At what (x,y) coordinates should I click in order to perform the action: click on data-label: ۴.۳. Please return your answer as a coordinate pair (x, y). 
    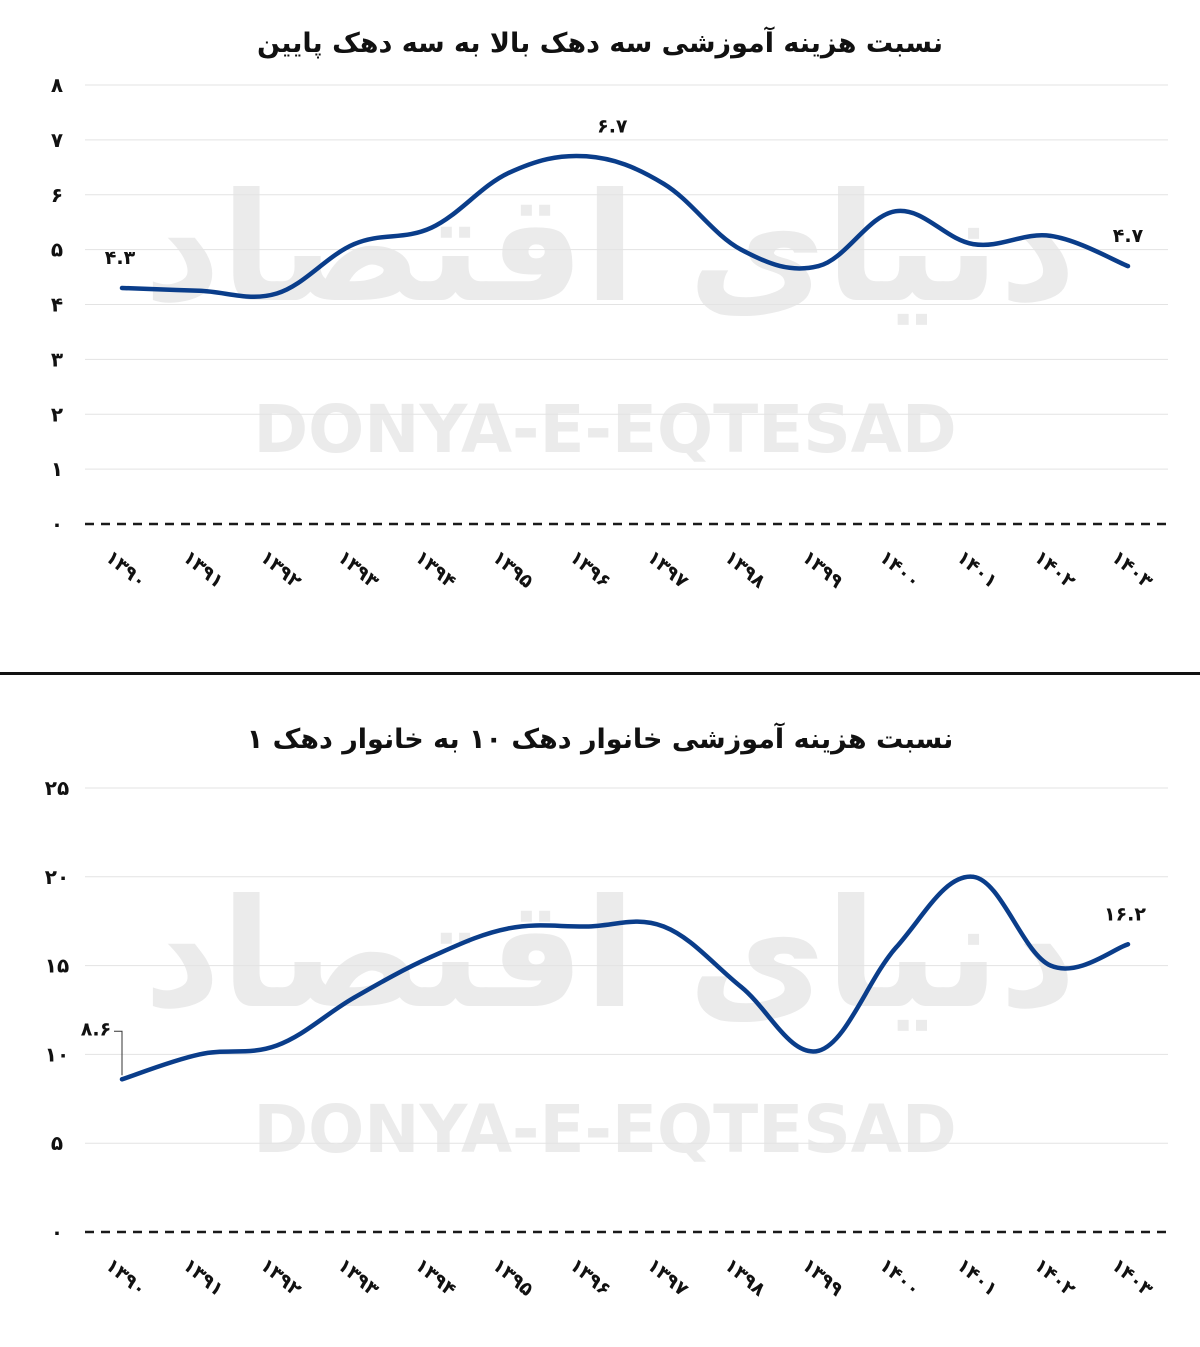
    Looking at the image, I should click on (120, 258).